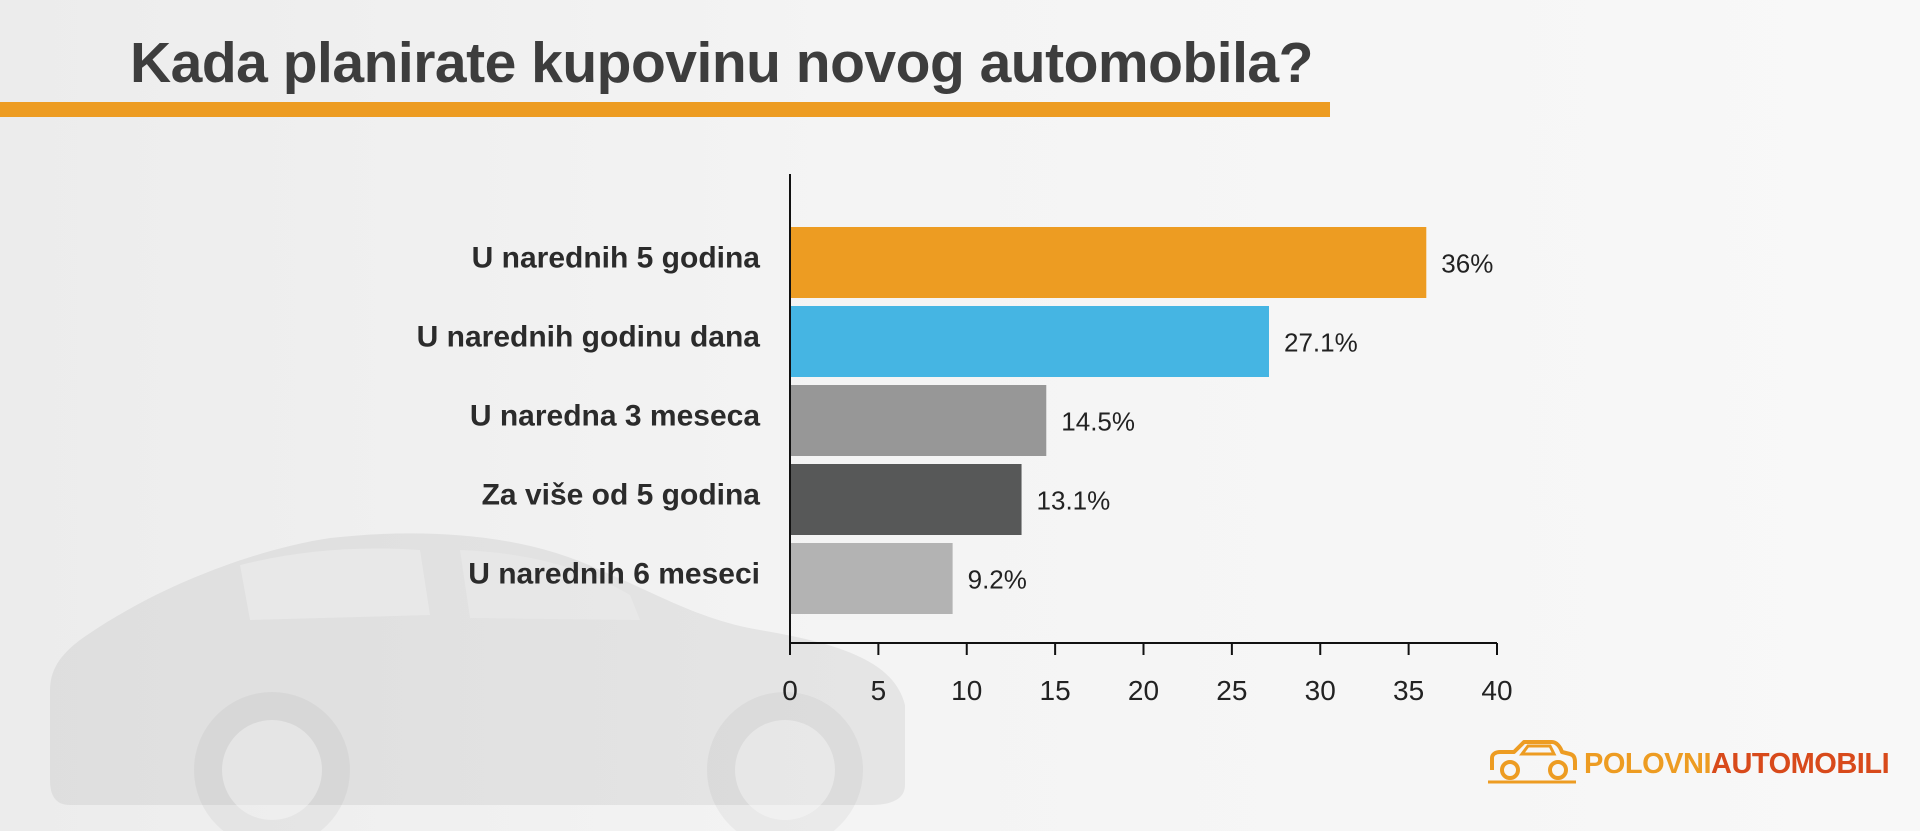 This screenshot has width=1920, height=831. What do you see at coordinates (1532, 762) in the screenshot?
I see `car-logo-icon` at bounding box center [1532, 762].